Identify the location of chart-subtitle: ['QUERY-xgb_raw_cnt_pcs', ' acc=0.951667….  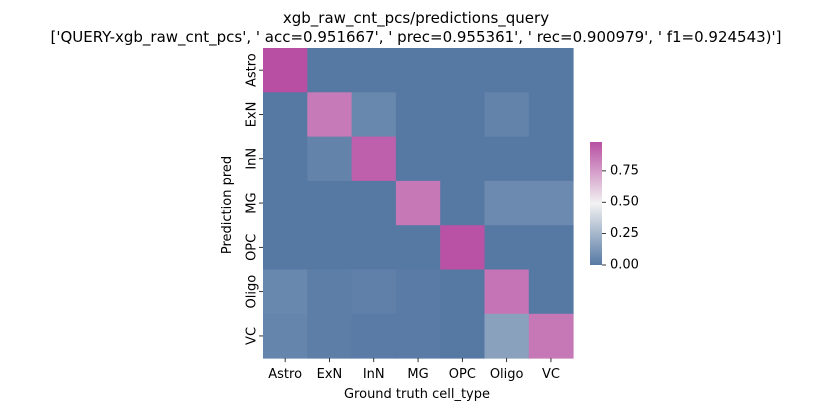
(415, 37).